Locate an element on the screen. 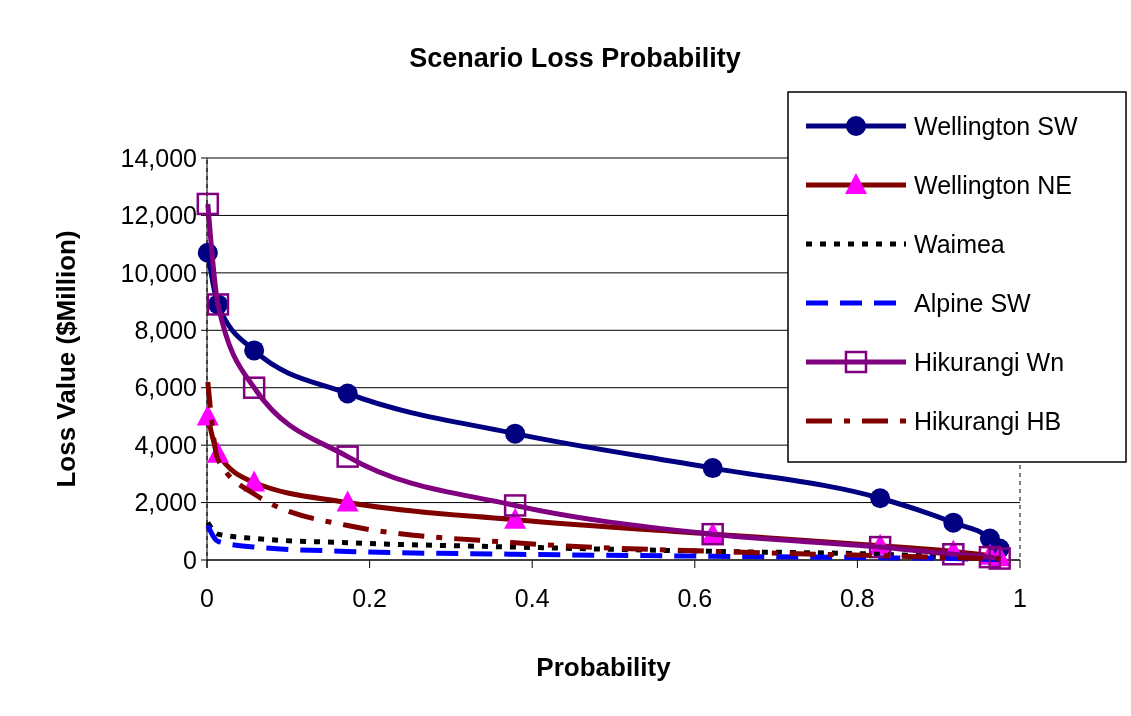 The width and height of the screenshot is (1131, 716). legend-label: Hikurangi Wn is located at coordinates (989, 361).